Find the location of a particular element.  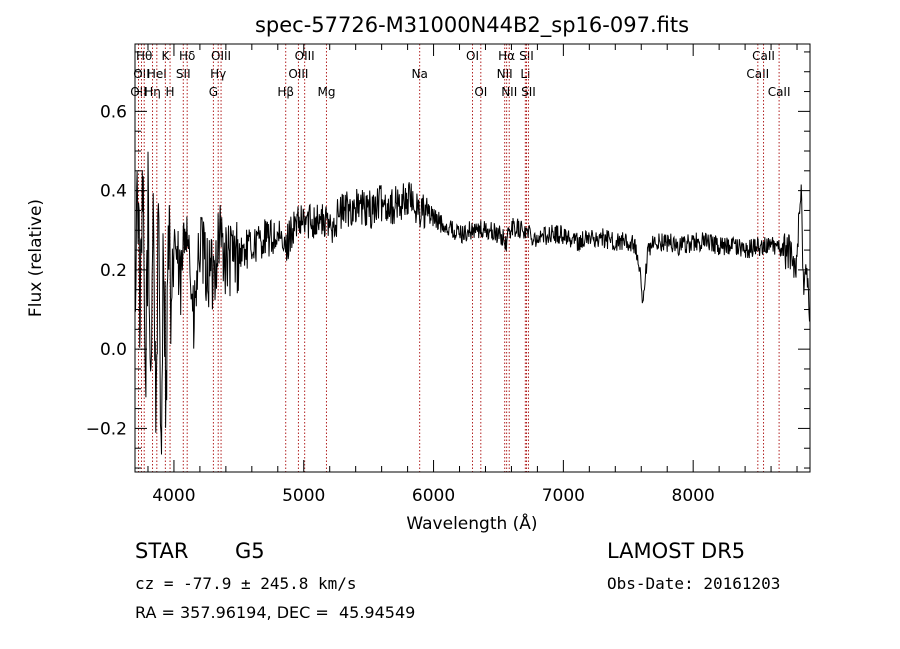

chart-title: spec-57726-M31000N44B2_sp16-097.fits is located at coordinates (472, 25).